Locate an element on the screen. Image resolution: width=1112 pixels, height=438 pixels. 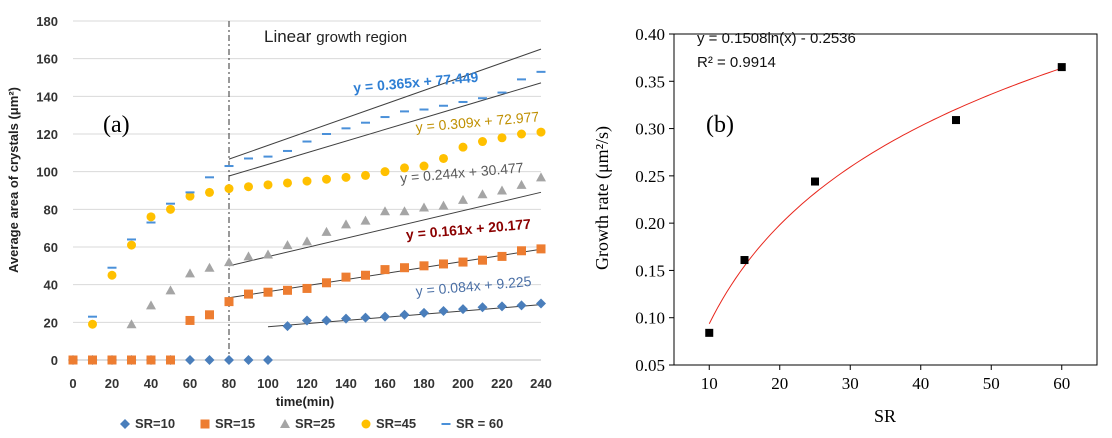
chart-a-x-tick-label: 40 is located at coordinates (151, 383).